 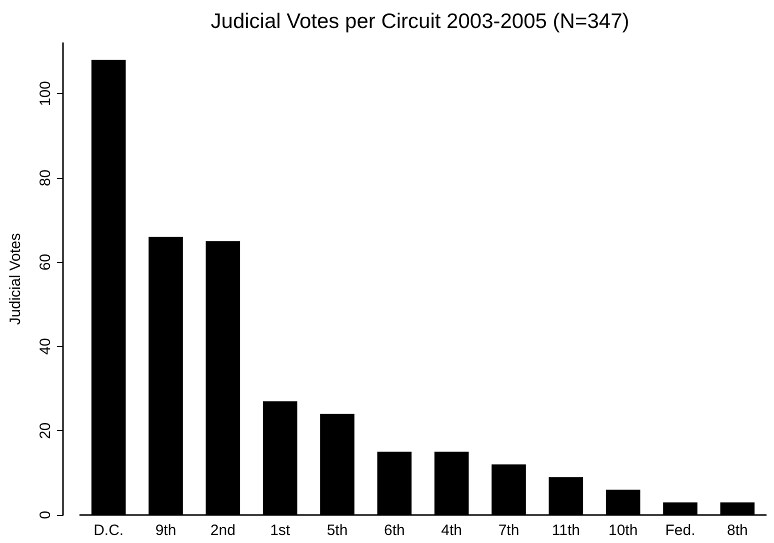 What do you see at coordinates (45, 346) in the screenshot?
I see `y-tick-label: 40` at bounding box center [45, 346].